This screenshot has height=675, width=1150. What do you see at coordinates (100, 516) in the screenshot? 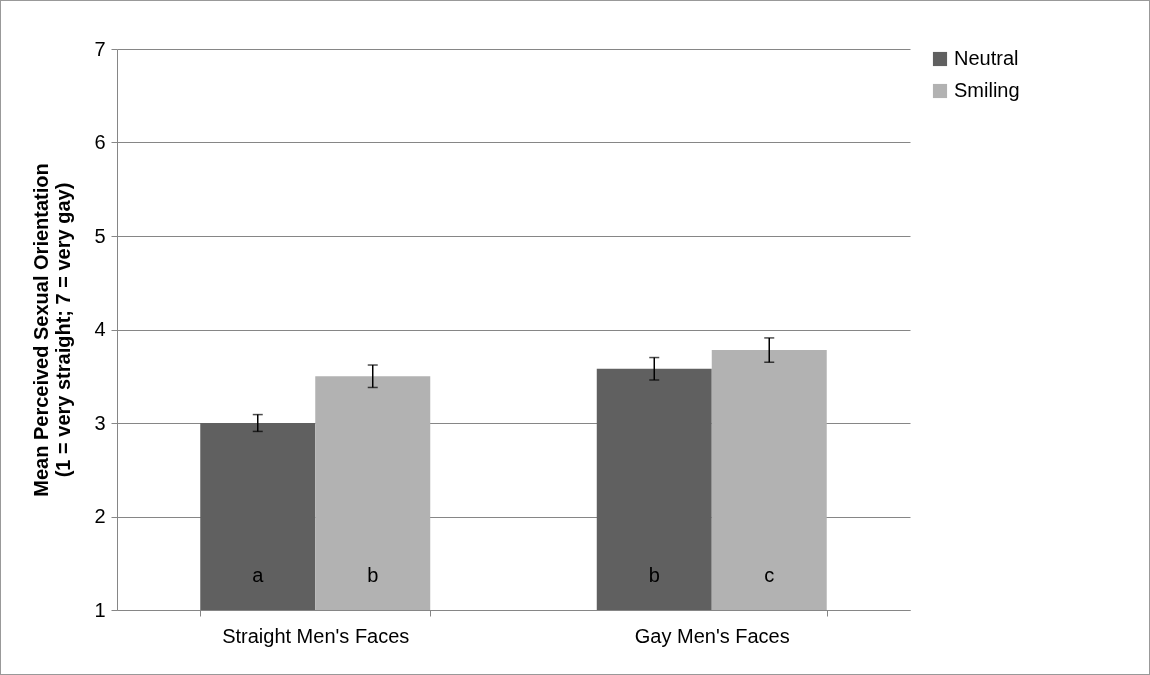
I see `y-tick-label: 2` at bounding box center [100, 516].